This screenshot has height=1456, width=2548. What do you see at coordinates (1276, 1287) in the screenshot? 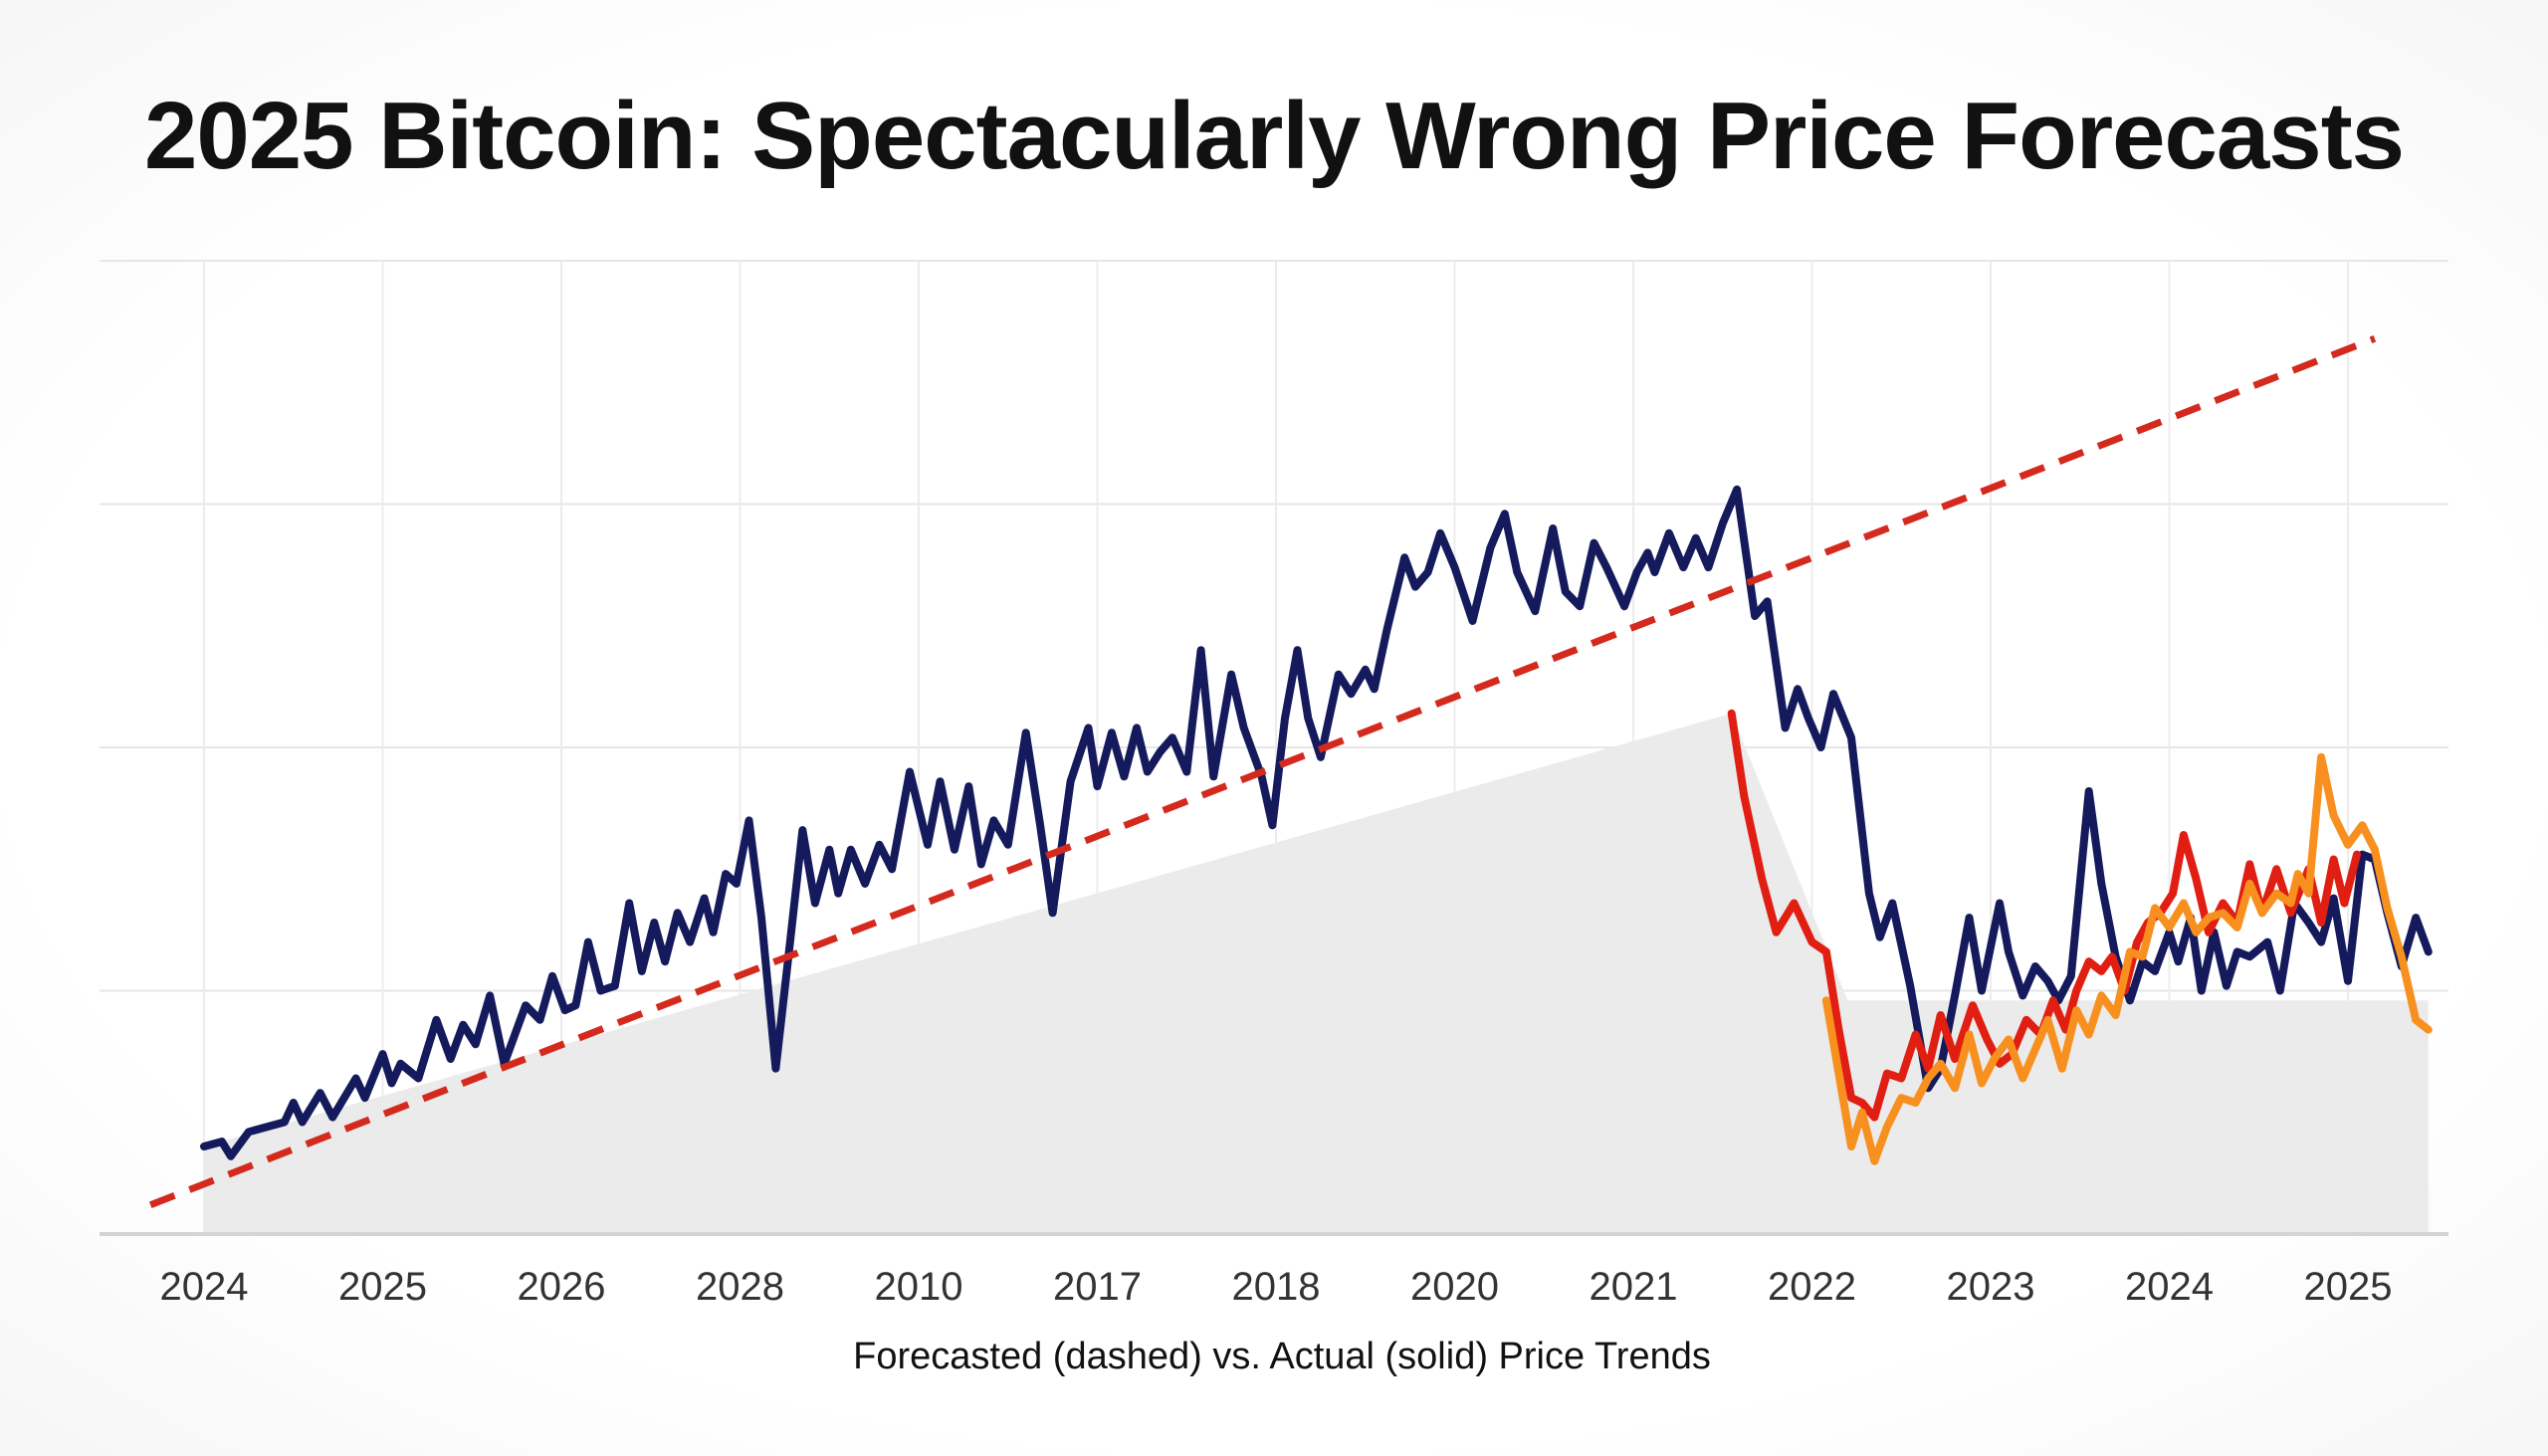
I see `x-tick-label: 2018` at bounding box center [1276, 1287].